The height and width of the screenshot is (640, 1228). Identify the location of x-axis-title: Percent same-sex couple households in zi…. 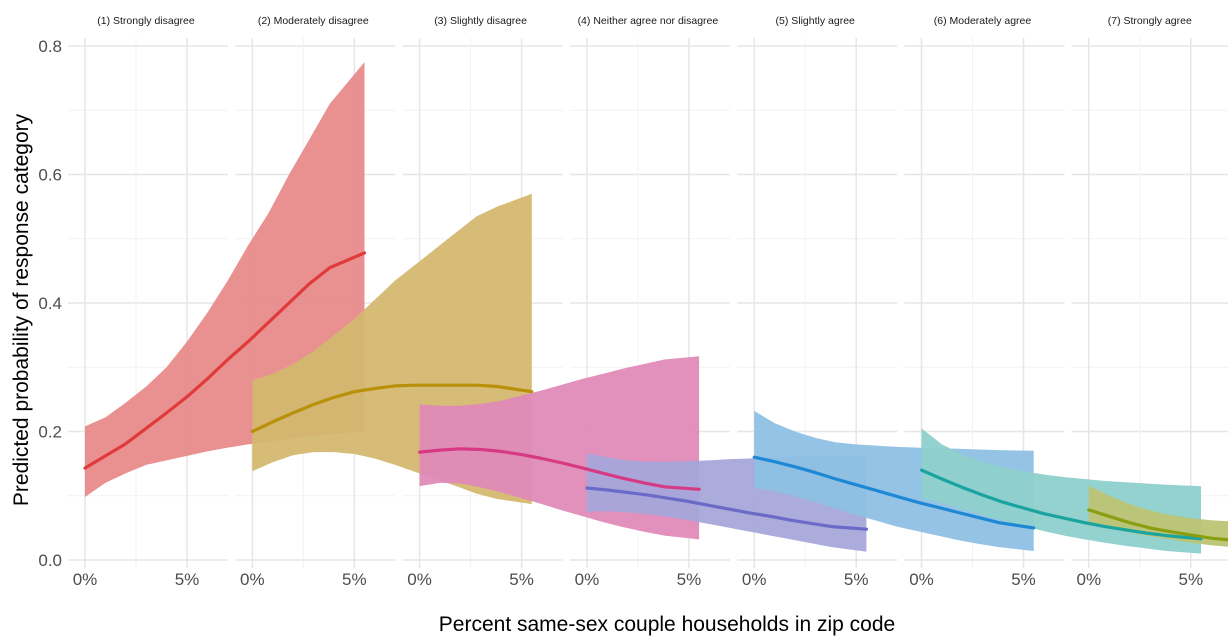
(667, 624).